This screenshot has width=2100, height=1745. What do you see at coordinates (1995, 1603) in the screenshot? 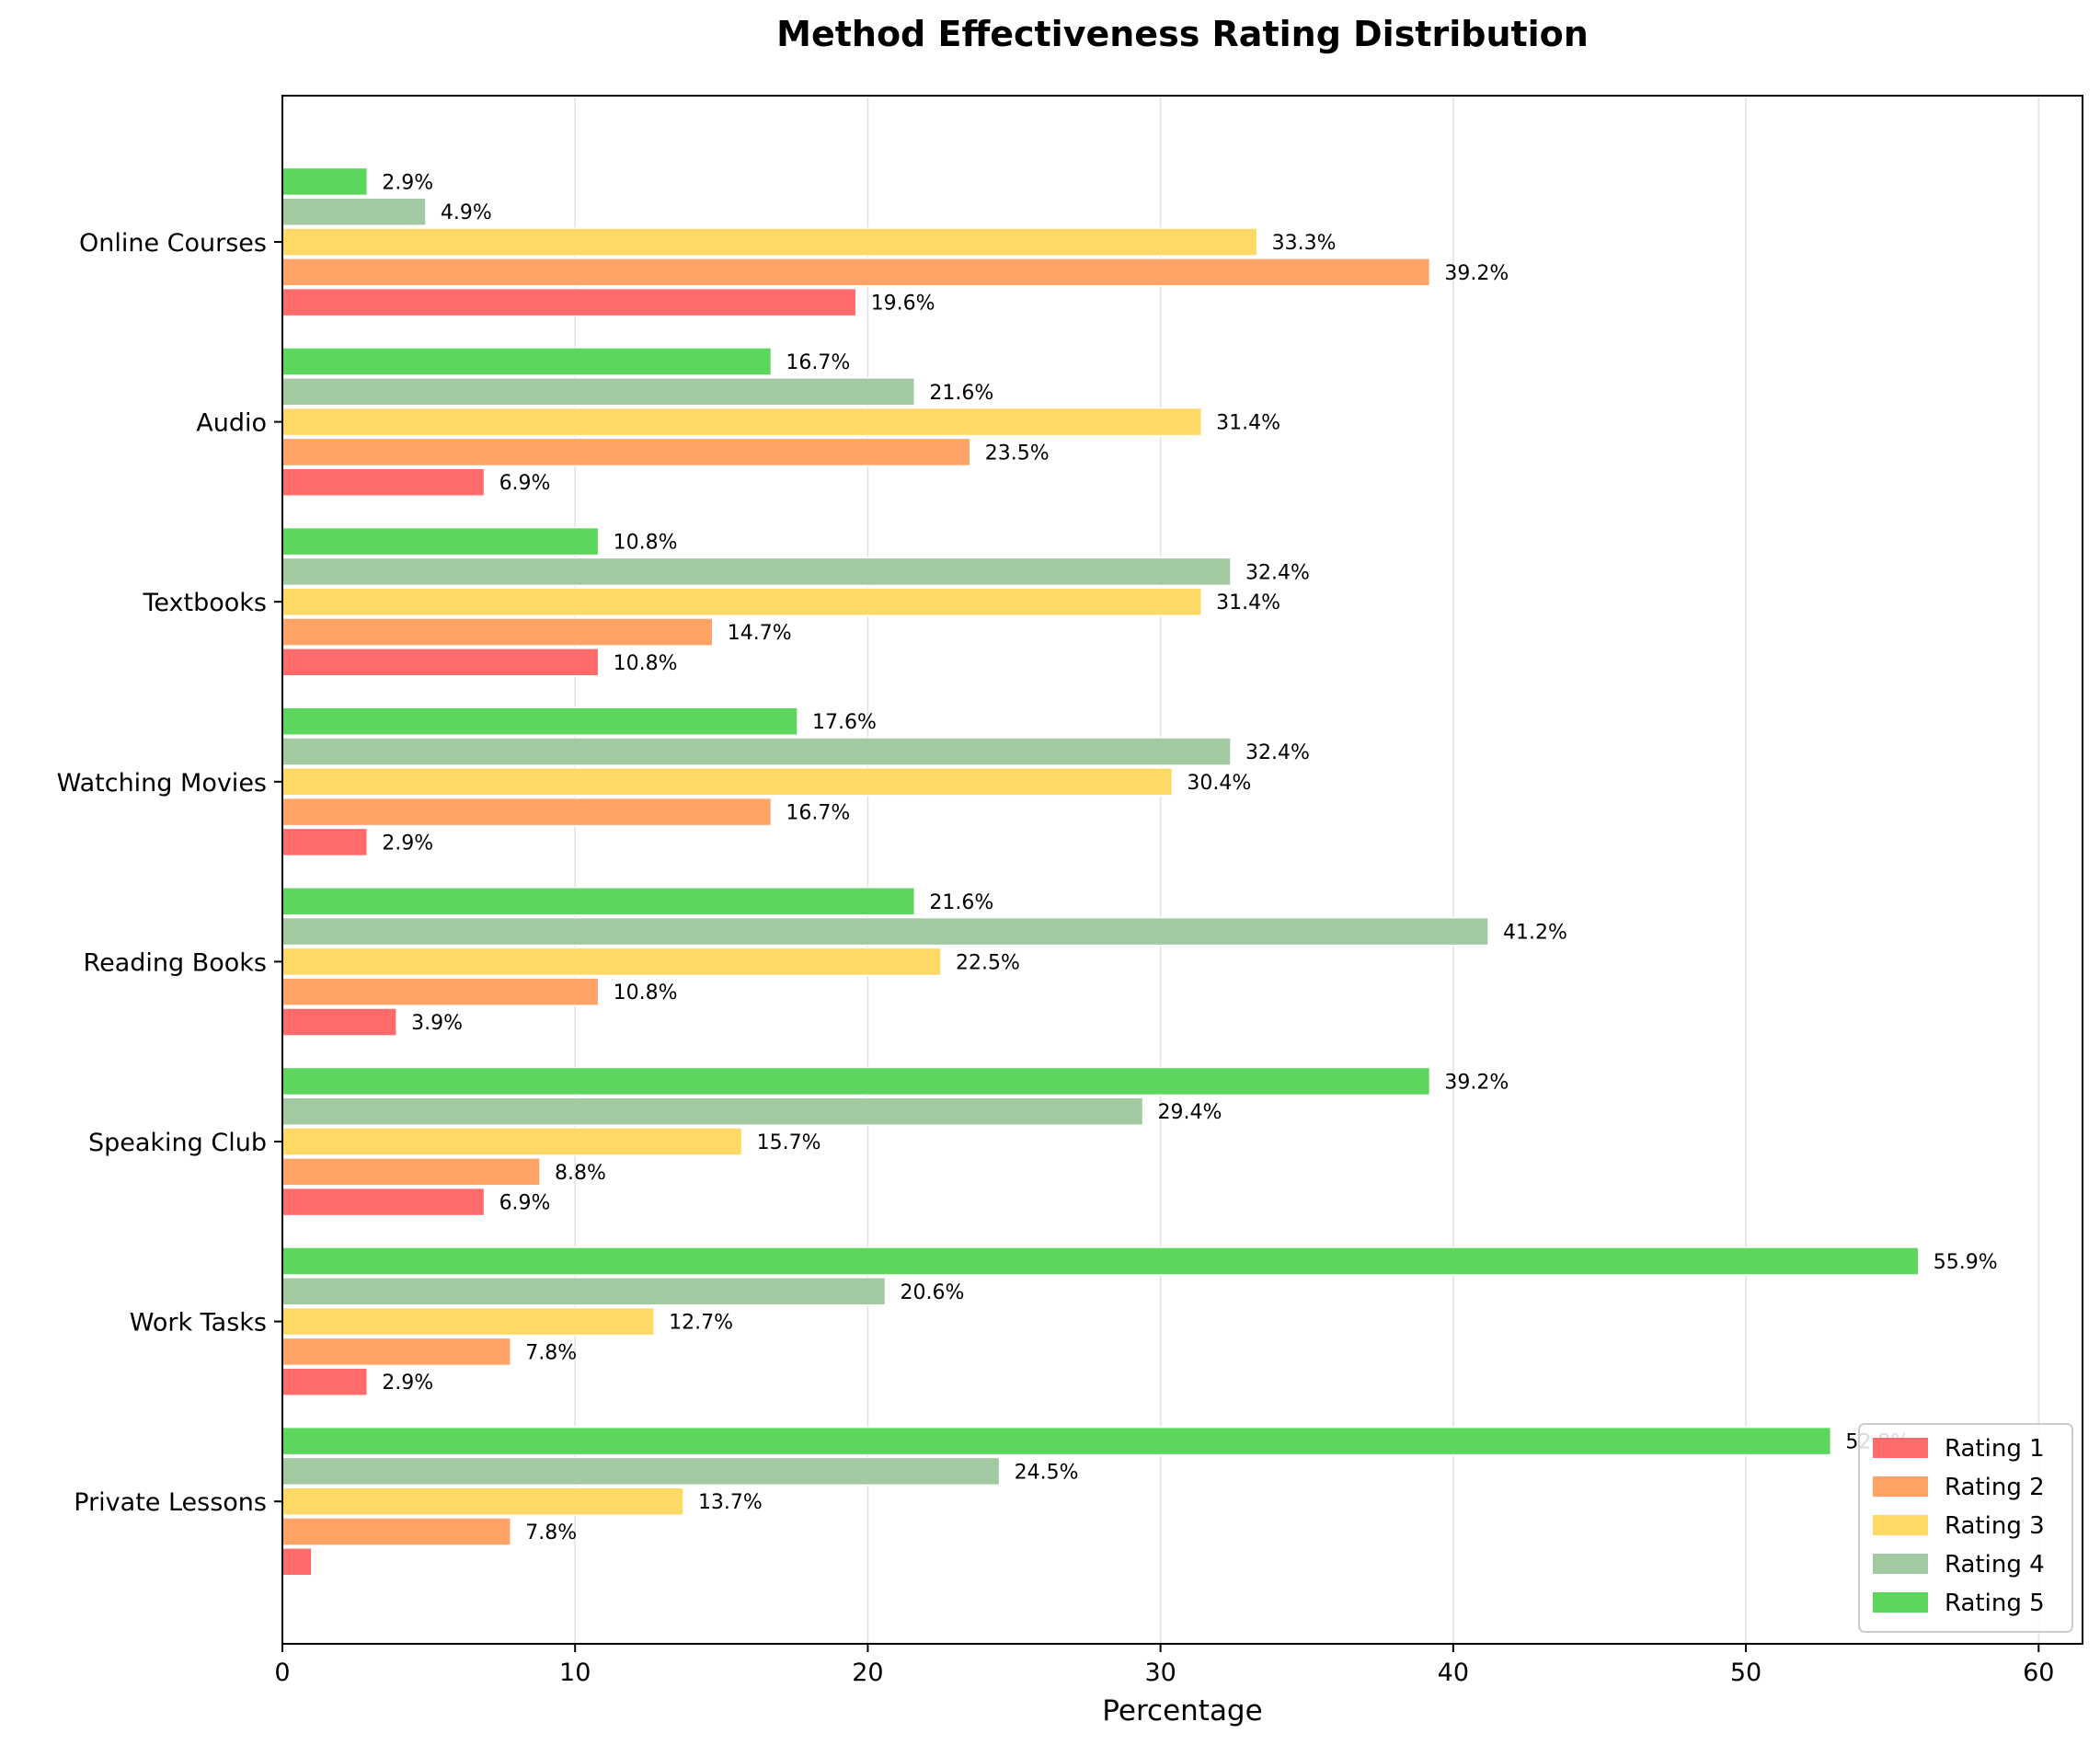
I see `legend-label-rating-5: Rating 5` at bounding box center [1995, 1603].